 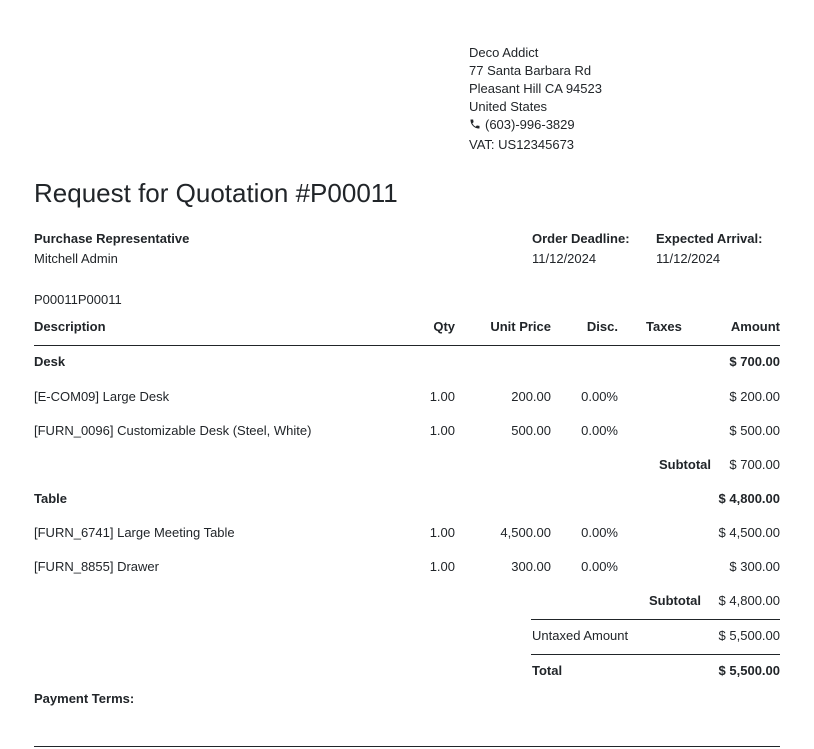 What do you see at coordinates (76, 258) in the screenshot?
I see `rep-value: Mitchell Admin` at bounding box center [76, 258].